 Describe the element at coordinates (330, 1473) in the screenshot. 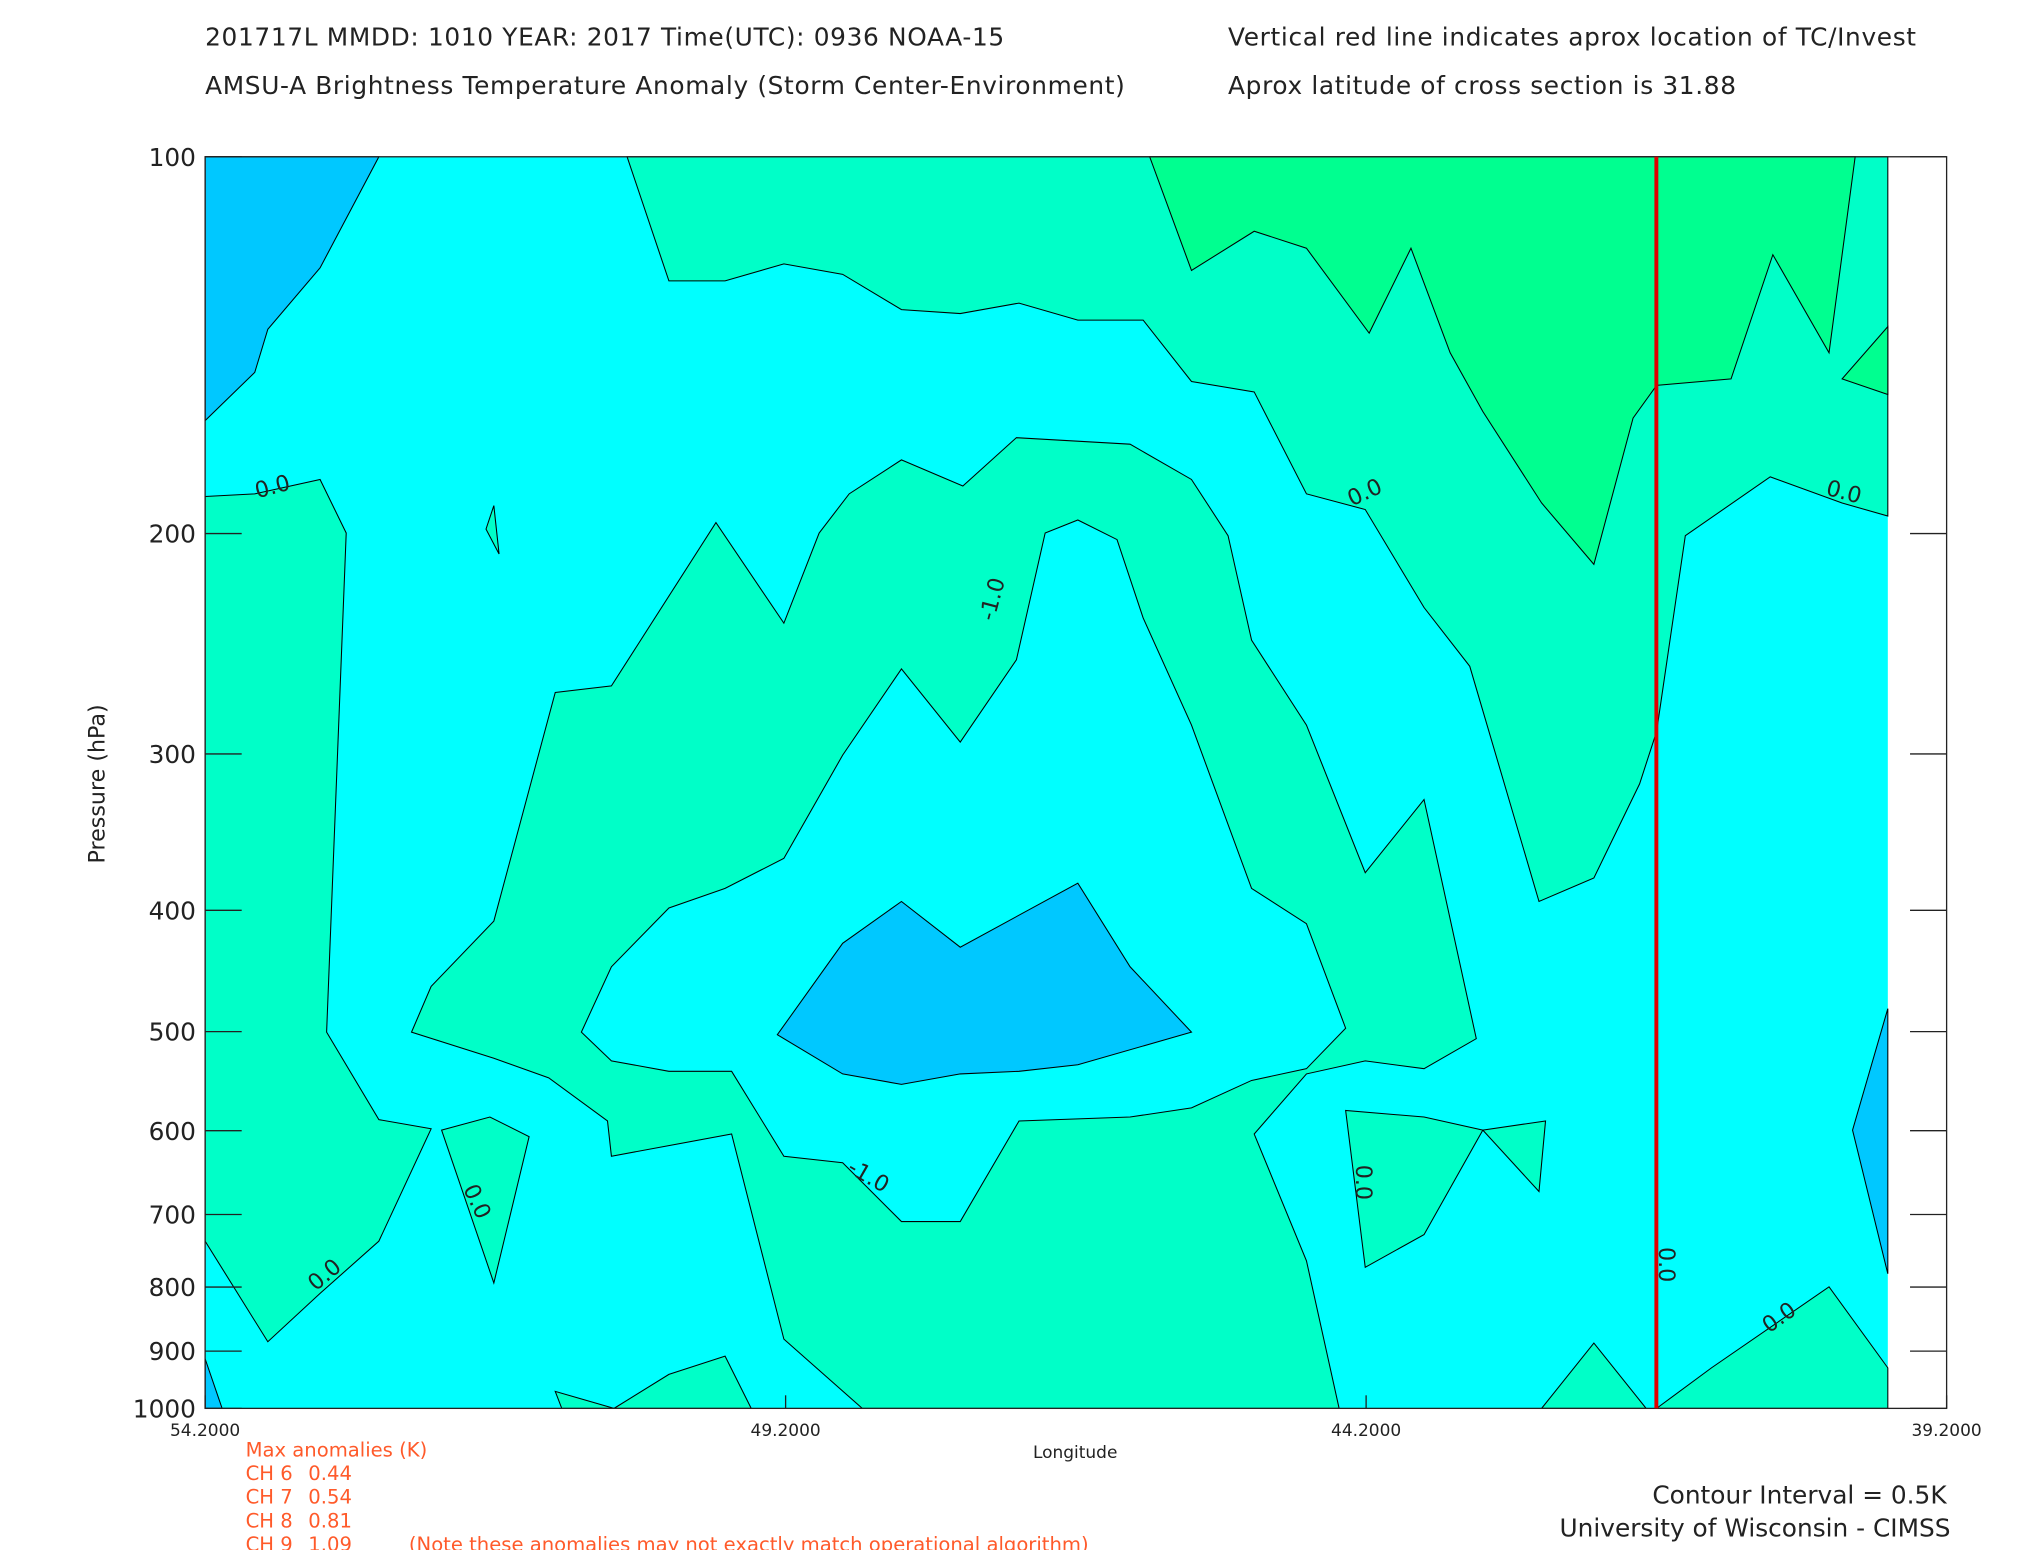

I see `channel-value: 0.44` at that location.